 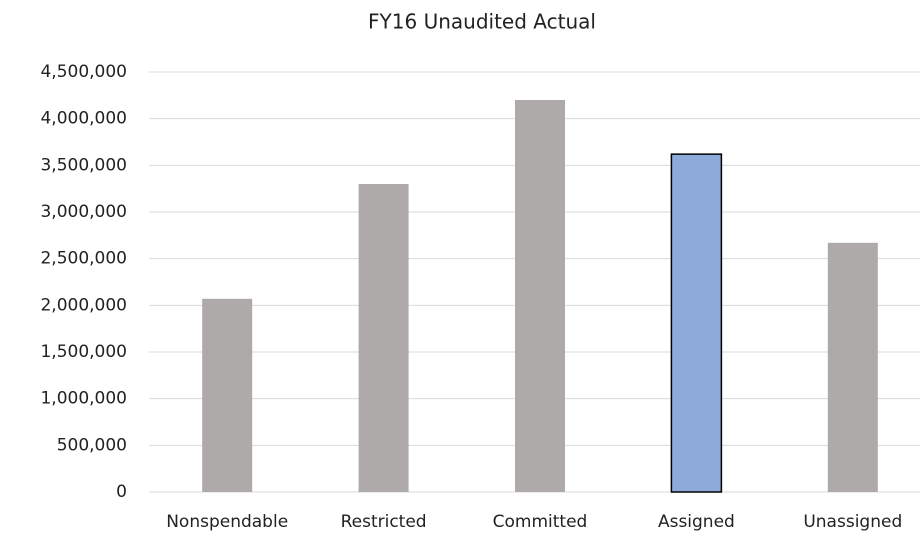 I want to click on chart-title: FY16 Unaudited Actual, so click(x=482, y=22).